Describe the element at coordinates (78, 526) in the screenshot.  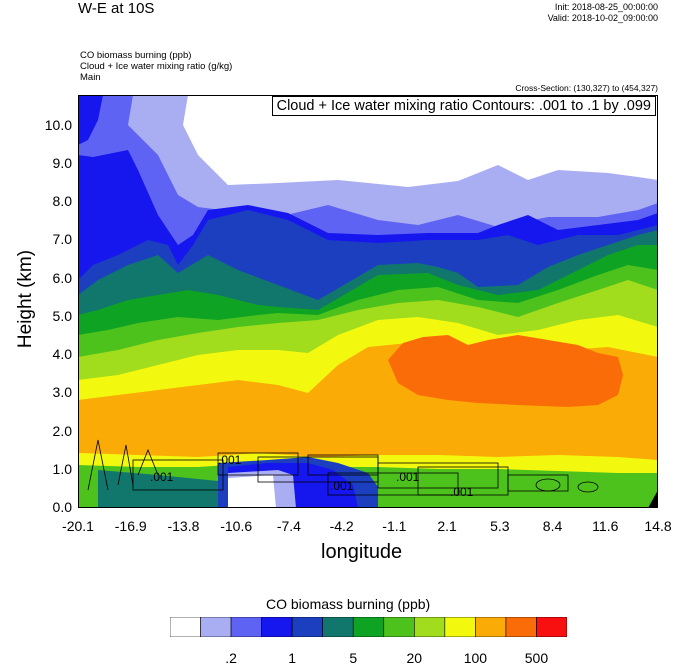
I see `x-tick-label: -20.1` at that location.